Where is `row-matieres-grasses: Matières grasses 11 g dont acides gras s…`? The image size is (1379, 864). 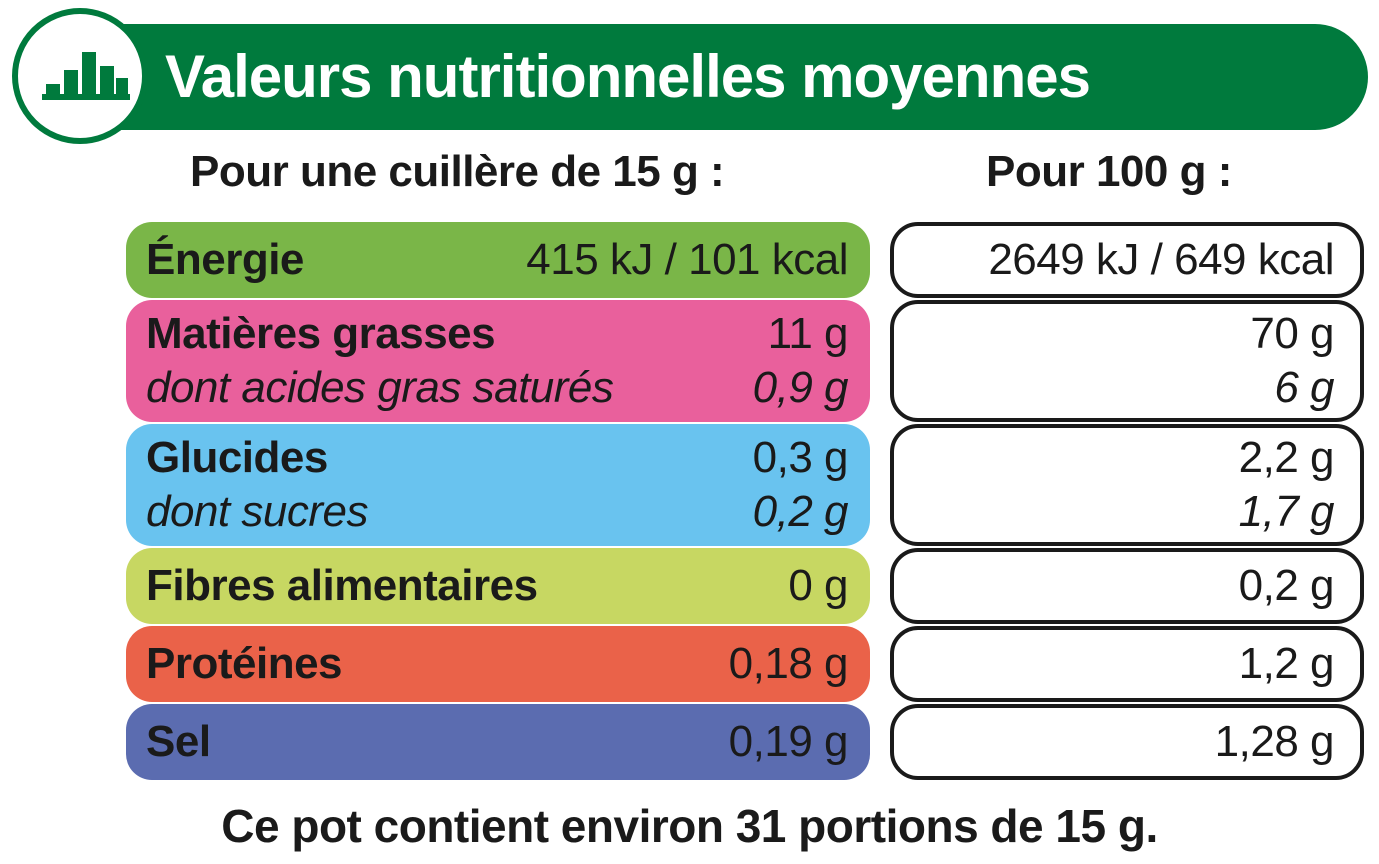 row-matieres-grasses: Matières grasses 11 g dont acides gras s… is located at coordinates (498, 361).